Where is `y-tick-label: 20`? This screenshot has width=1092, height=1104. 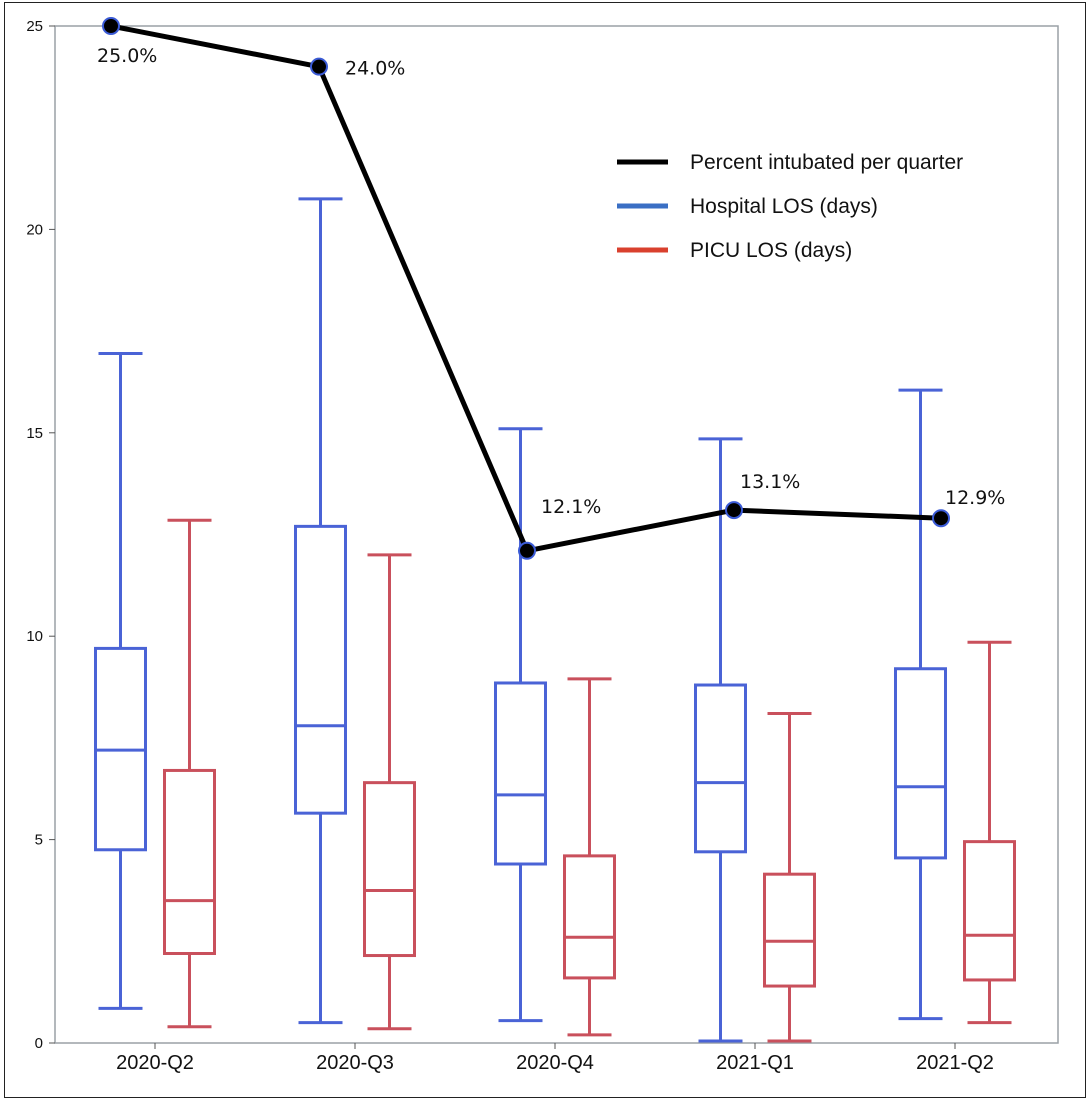 y-tick-label: 20 is located at coordinates (34, 229).